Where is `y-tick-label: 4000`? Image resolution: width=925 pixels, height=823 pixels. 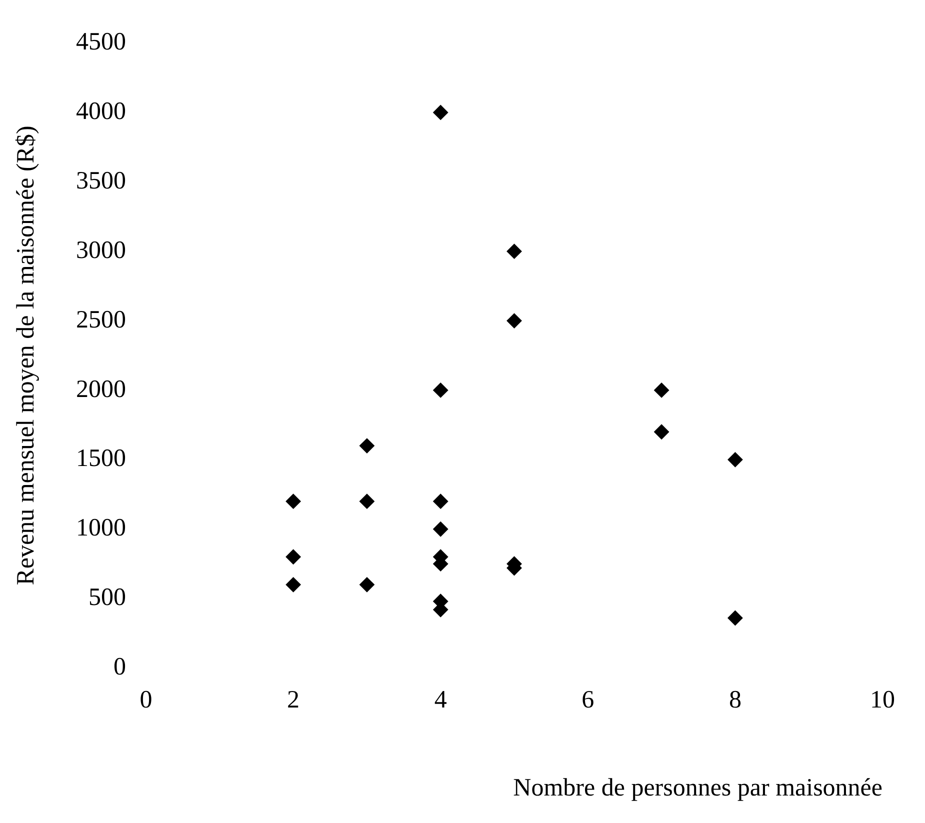 y-tick-label: 4000 is located at coordinates (101, 112).